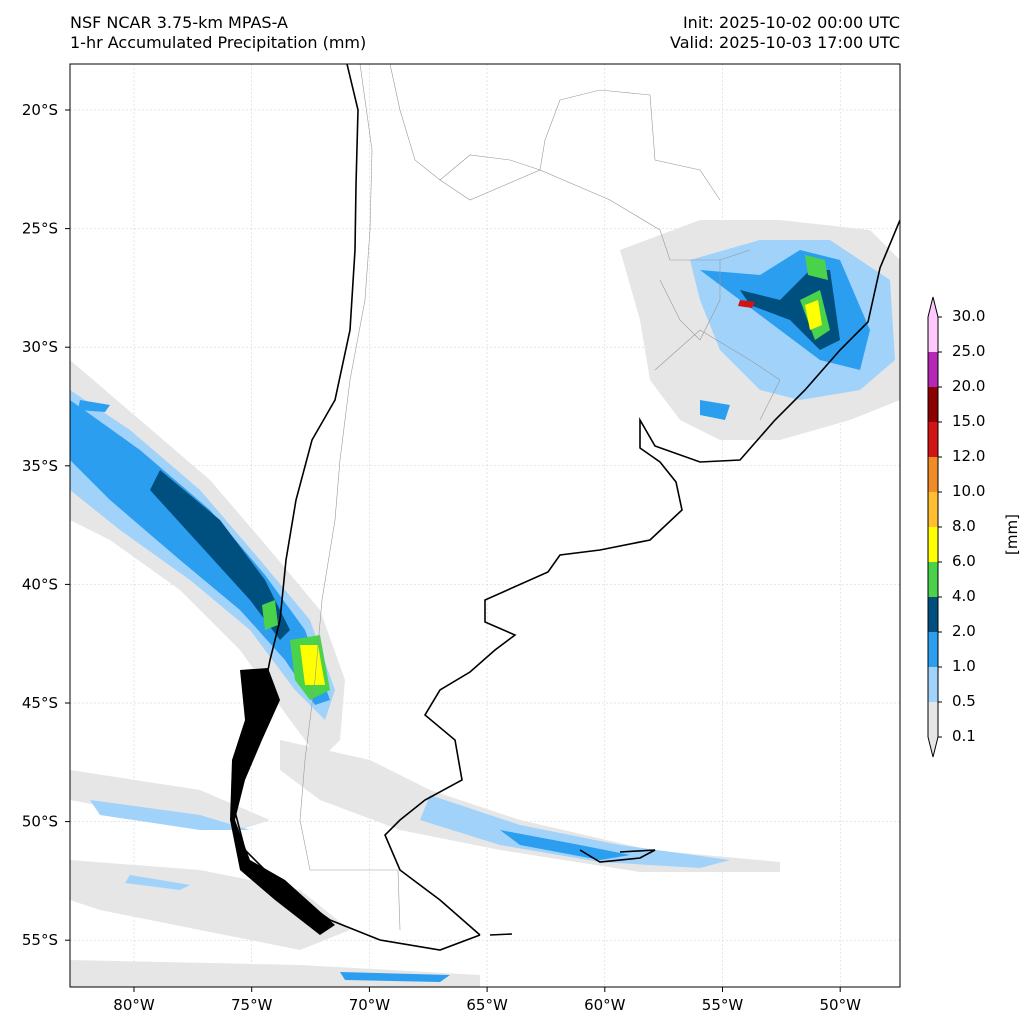  Describe the element at coordinates (840, 1005) in the screenshot. I see `lon-tick-label: 50°W` at that location.